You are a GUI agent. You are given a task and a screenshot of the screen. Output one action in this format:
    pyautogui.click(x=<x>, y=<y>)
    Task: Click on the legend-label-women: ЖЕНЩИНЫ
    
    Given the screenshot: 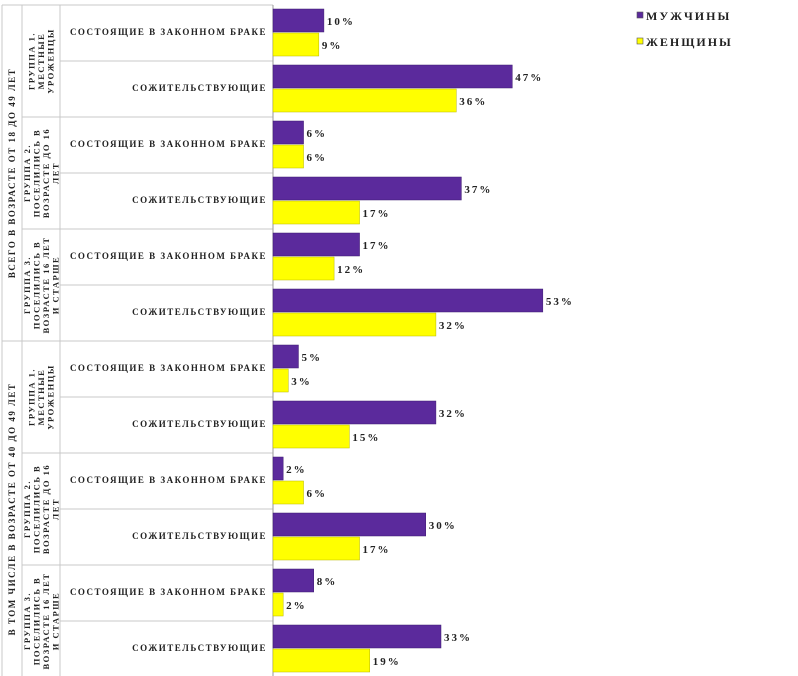 What is the action you would take?
    pyautogui.click(x=689, y=42)
    